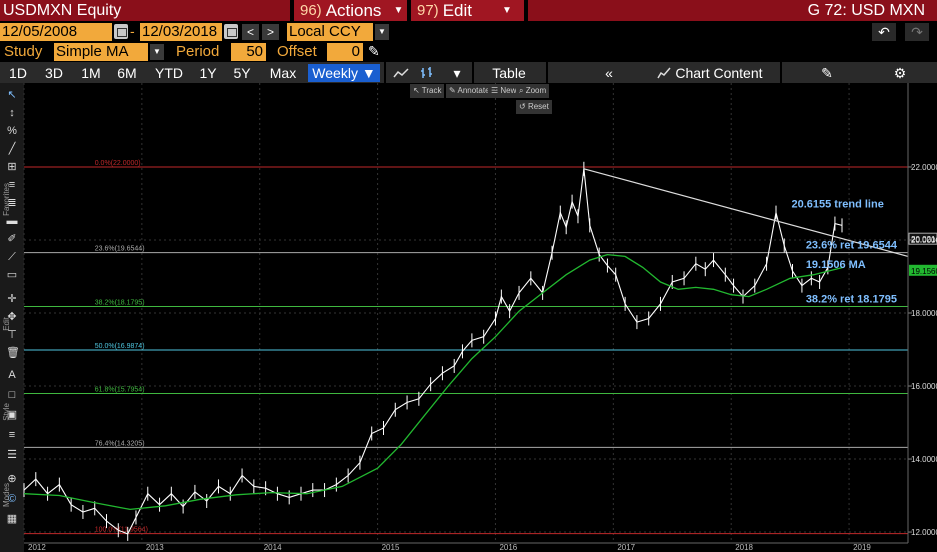  I want to click on prev-period-button: <, so click(250, 32).